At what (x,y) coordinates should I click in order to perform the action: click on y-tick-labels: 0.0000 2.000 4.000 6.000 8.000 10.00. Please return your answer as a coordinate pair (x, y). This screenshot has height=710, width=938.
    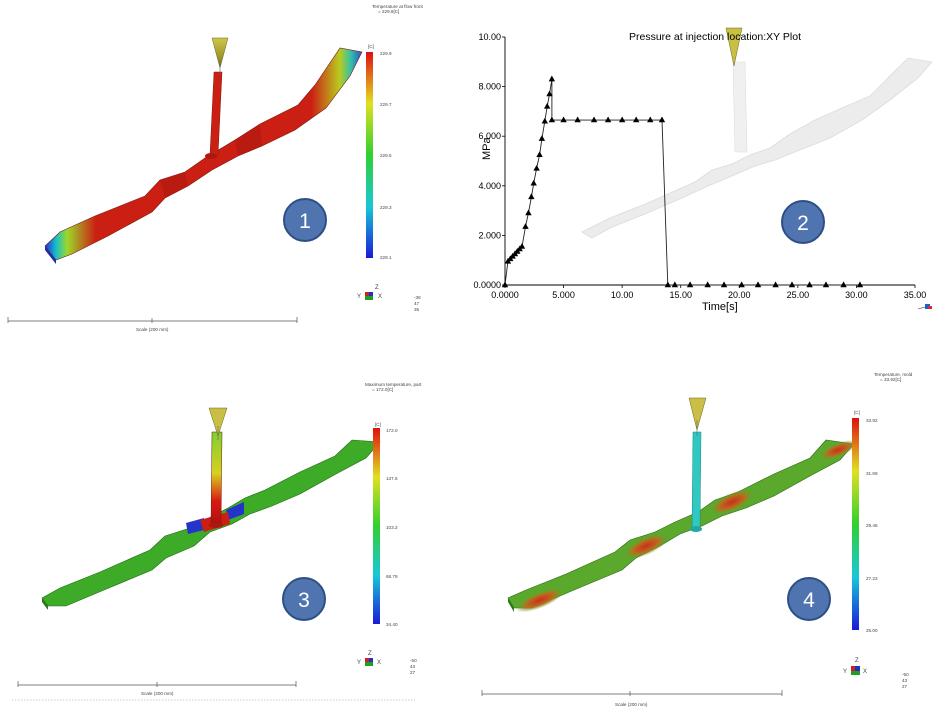
    Looking at the image, I should click on (489, 161).